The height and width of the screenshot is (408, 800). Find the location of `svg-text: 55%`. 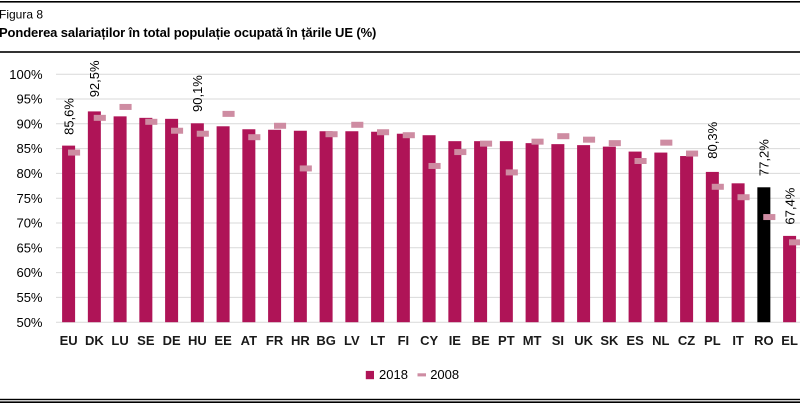

svg-text: 55% is located at coordinates (29, 297).